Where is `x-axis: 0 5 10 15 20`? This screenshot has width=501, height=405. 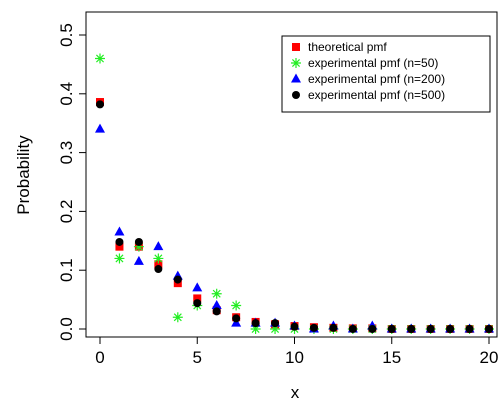
x-axis: 0 5 10 15 20 is located at coordinates (297, 351).